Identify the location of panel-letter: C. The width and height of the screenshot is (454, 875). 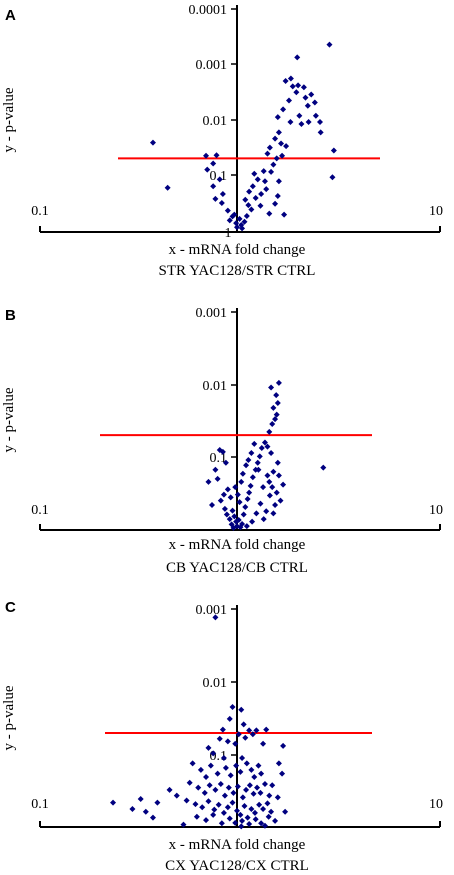
(10, 607).